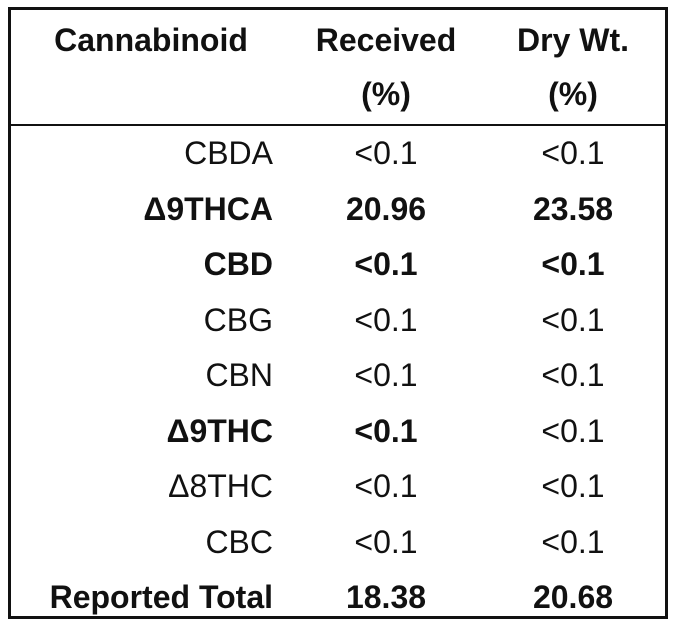 The image size is (682, 632). I want to click on table-row: Δ9THC <0.1 <0.1, so click(338, 432).